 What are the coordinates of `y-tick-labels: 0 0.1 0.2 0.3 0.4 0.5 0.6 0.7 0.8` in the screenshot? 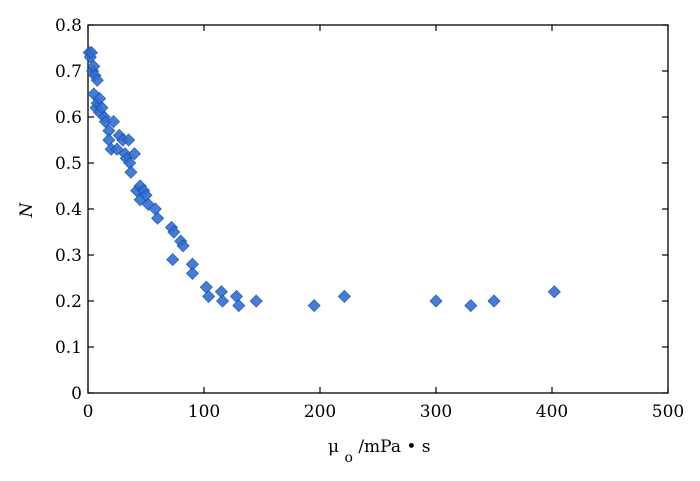 It's located at (68, 210).